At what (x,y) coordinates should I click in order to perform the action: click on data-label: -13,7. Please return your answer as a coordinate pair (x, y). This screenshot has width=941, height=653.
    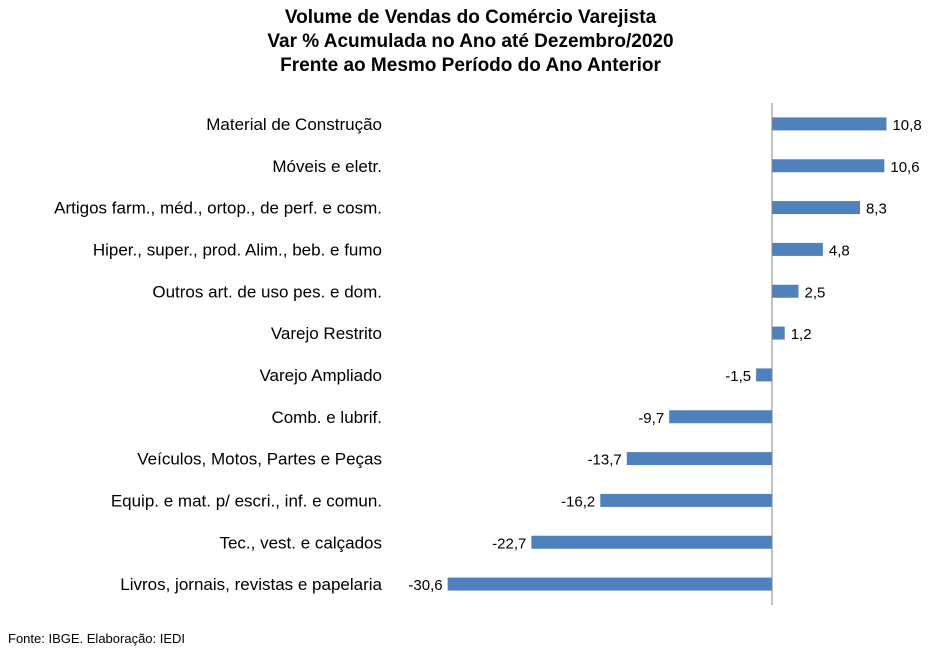
    Looking at the image, I should click on (605, 460).